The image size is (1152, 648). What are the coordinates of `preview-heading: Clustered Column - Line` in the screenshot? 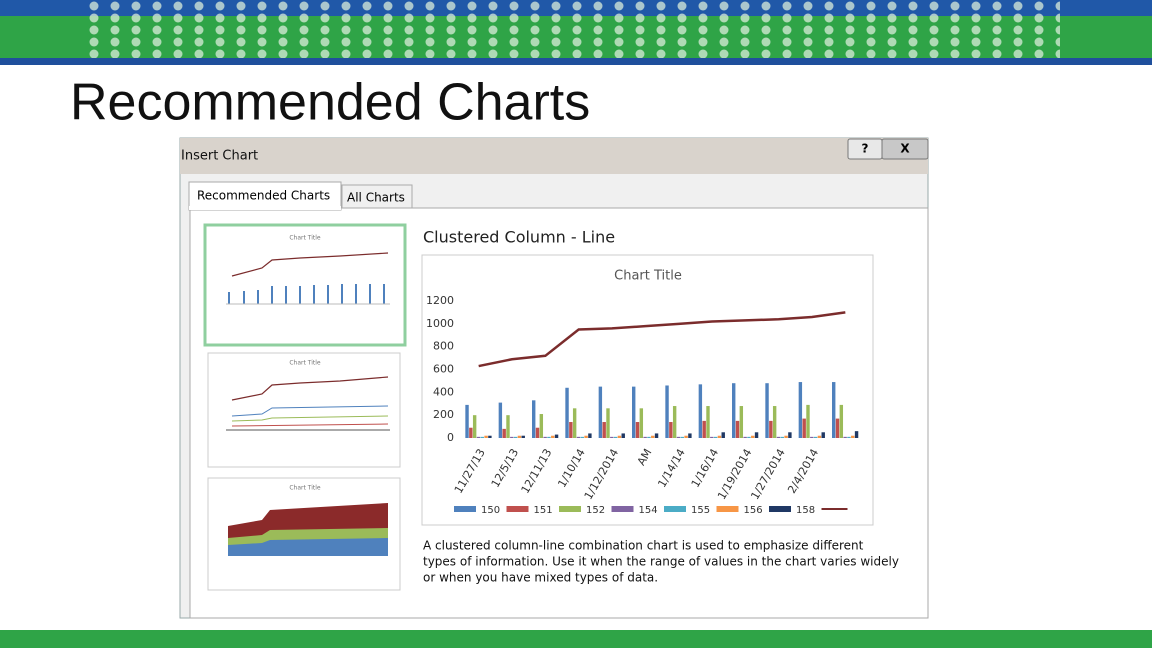 It's located at (519, 237).